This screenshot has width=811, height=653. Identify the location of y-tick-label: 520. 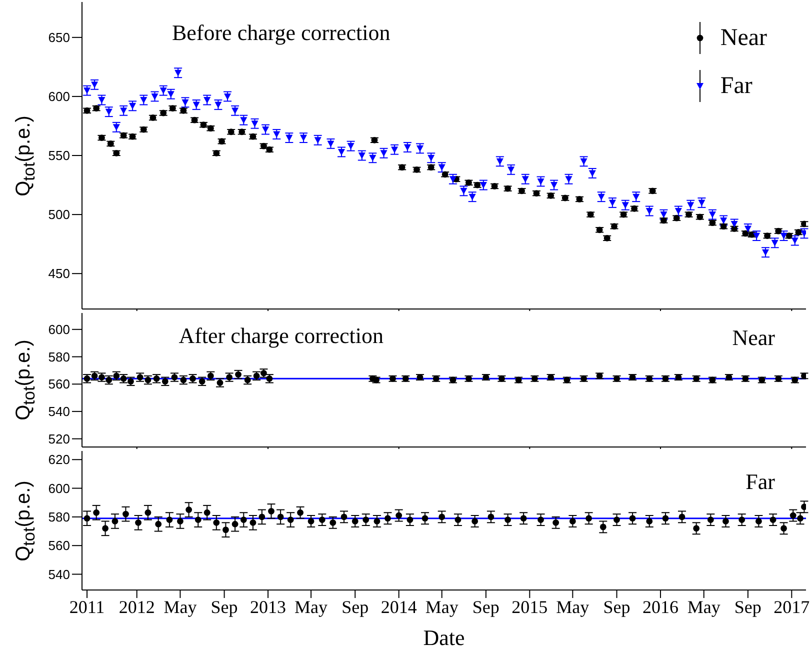
(59, 438).